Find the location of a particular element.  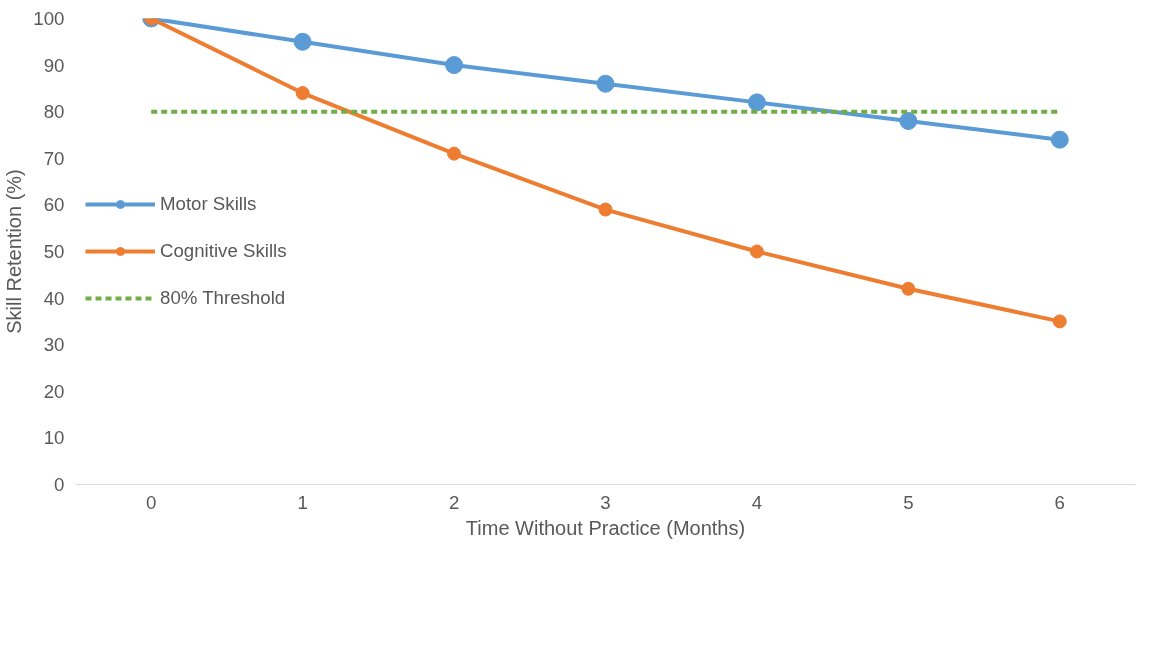

y-tick-label: 0 is located at coordinates (59, 484).